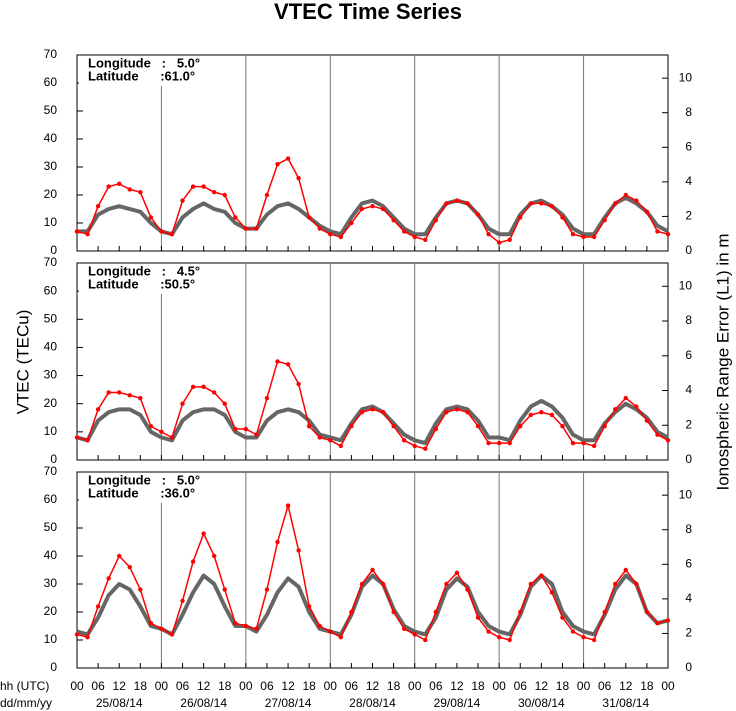 This screenshot has height=711, width=736. I want to click on annotation-box, so click(153, 71).